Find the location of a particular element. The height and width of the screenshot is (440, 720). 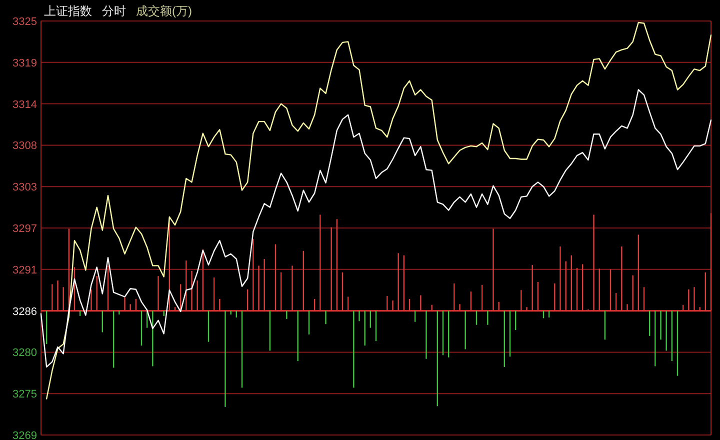

y-tick-label: 3314 is located at coordinates (24, 104).